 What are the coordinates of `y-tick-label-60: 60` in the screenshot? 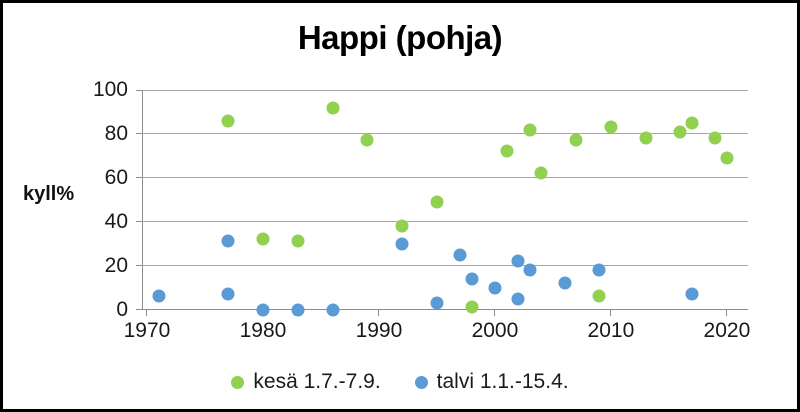 It's located at (116, 177).